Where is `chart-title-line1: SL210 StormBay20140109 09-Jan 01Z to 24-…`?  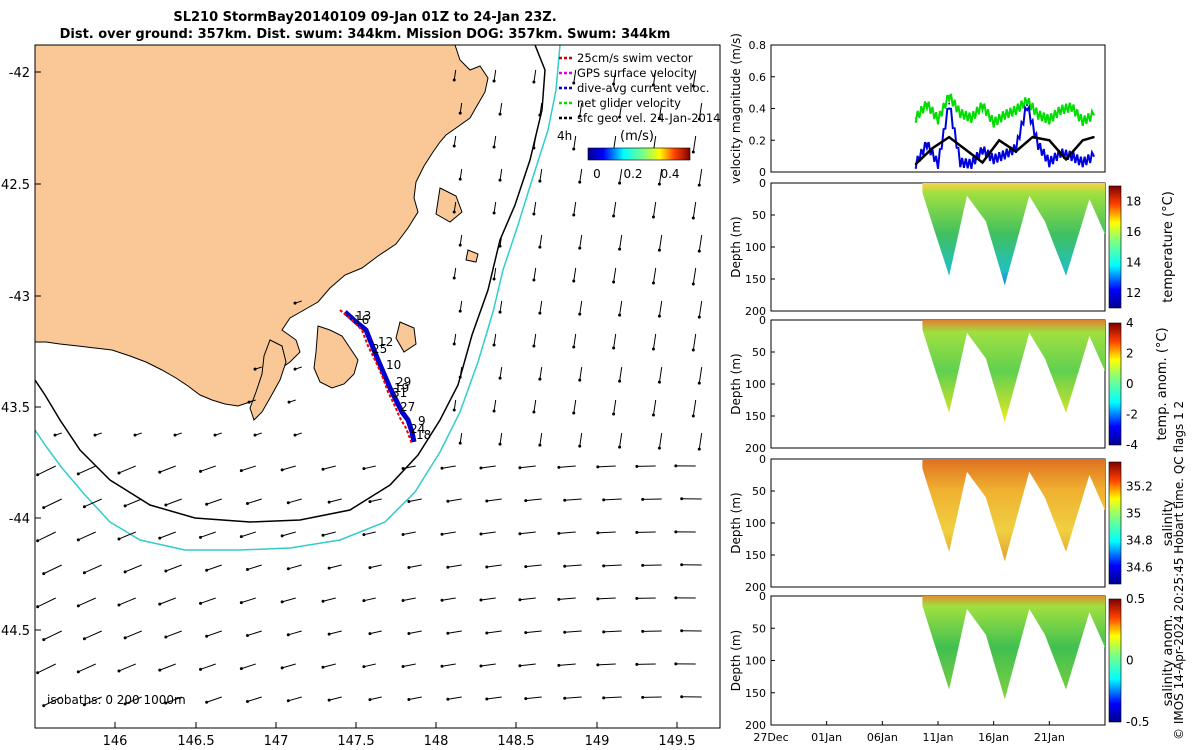 chart-title-line1: SL210 StormBay20140109 09-Jan 01Z to 24-… is located at coordinates (365, 17).